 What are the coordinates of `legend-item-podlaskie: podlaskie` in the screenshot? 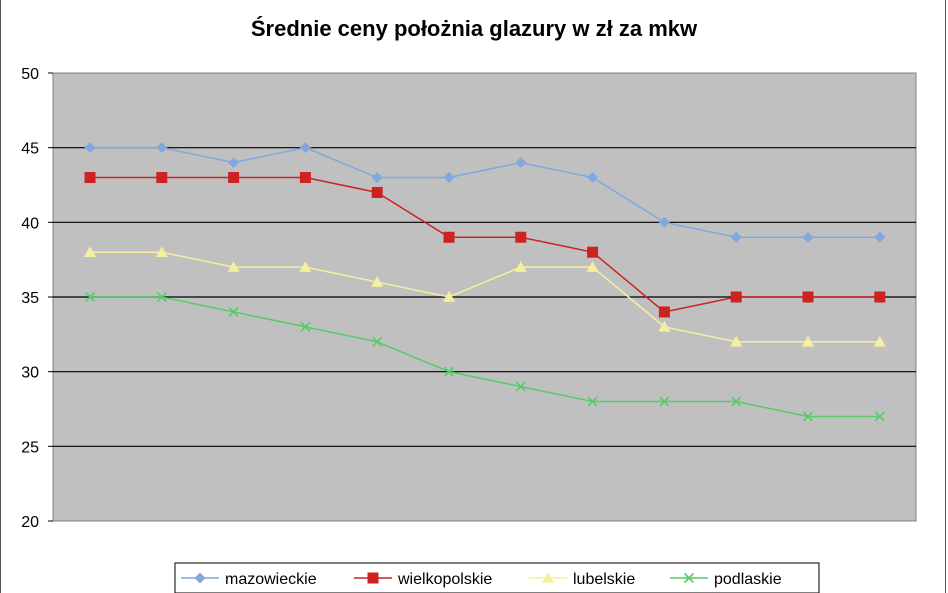 It's located at (726, 579).